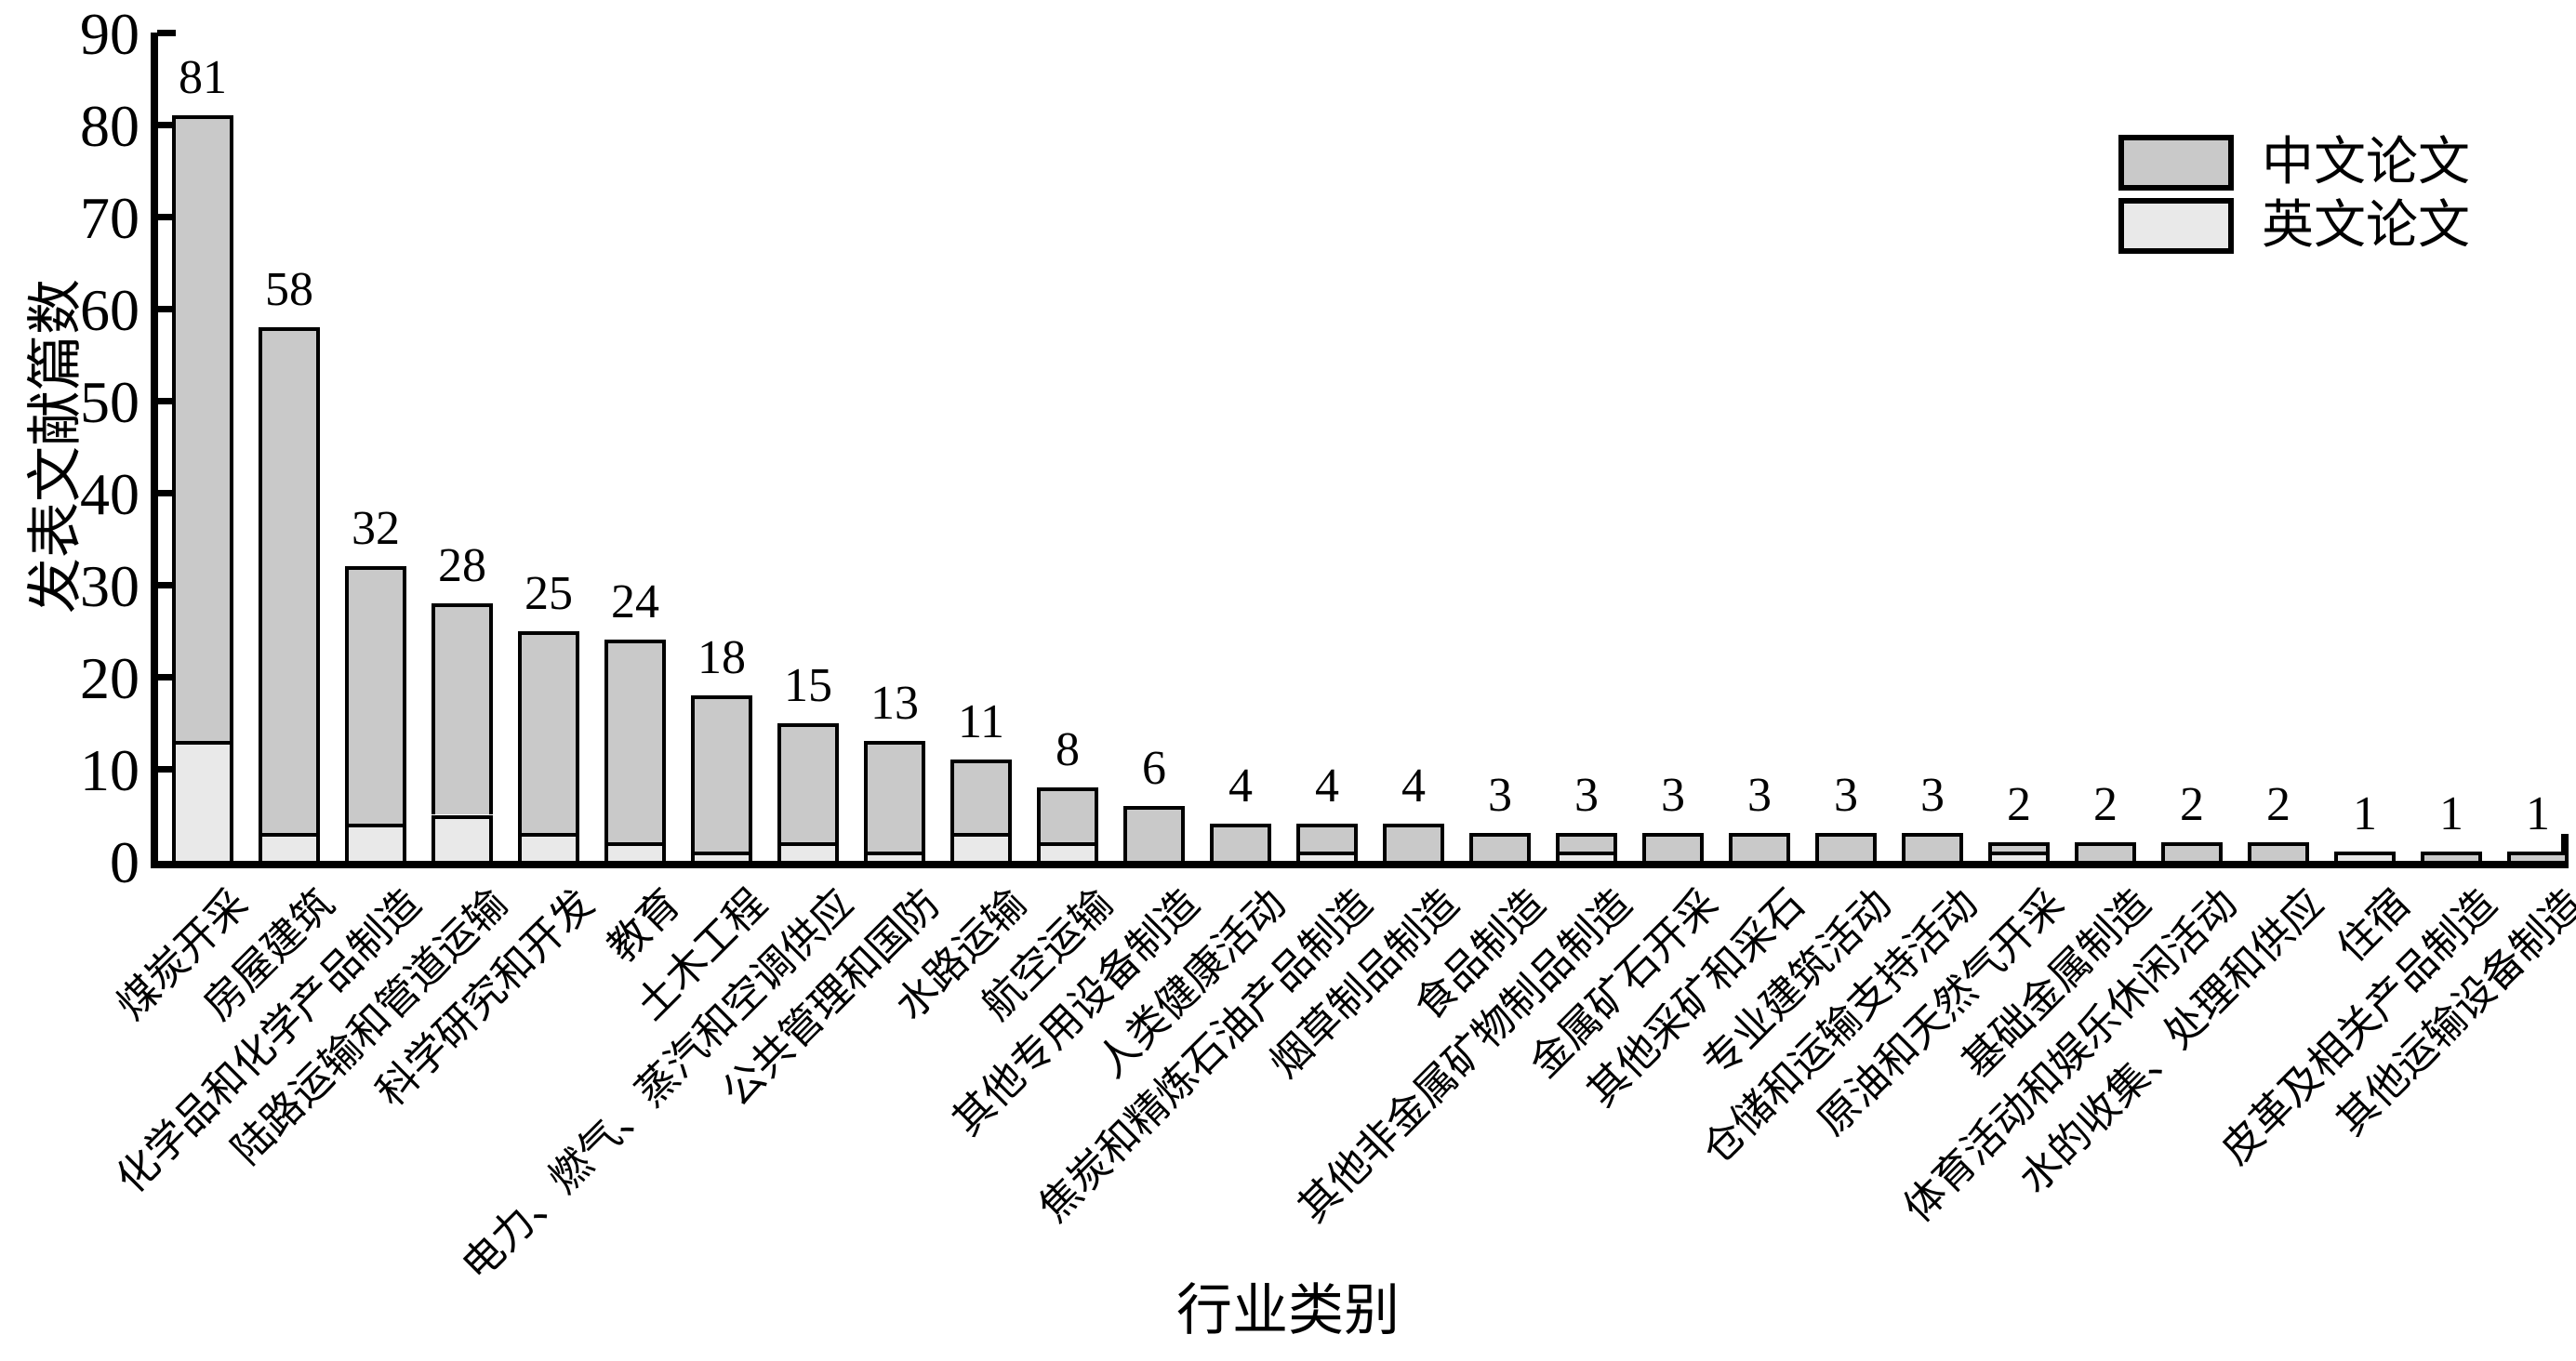 The height and width of the screenshot is (1361, 2576). Describe the element at coordinates (124, 862) in the screenshot. I see `y-axis-tick-label: 0` at that location.